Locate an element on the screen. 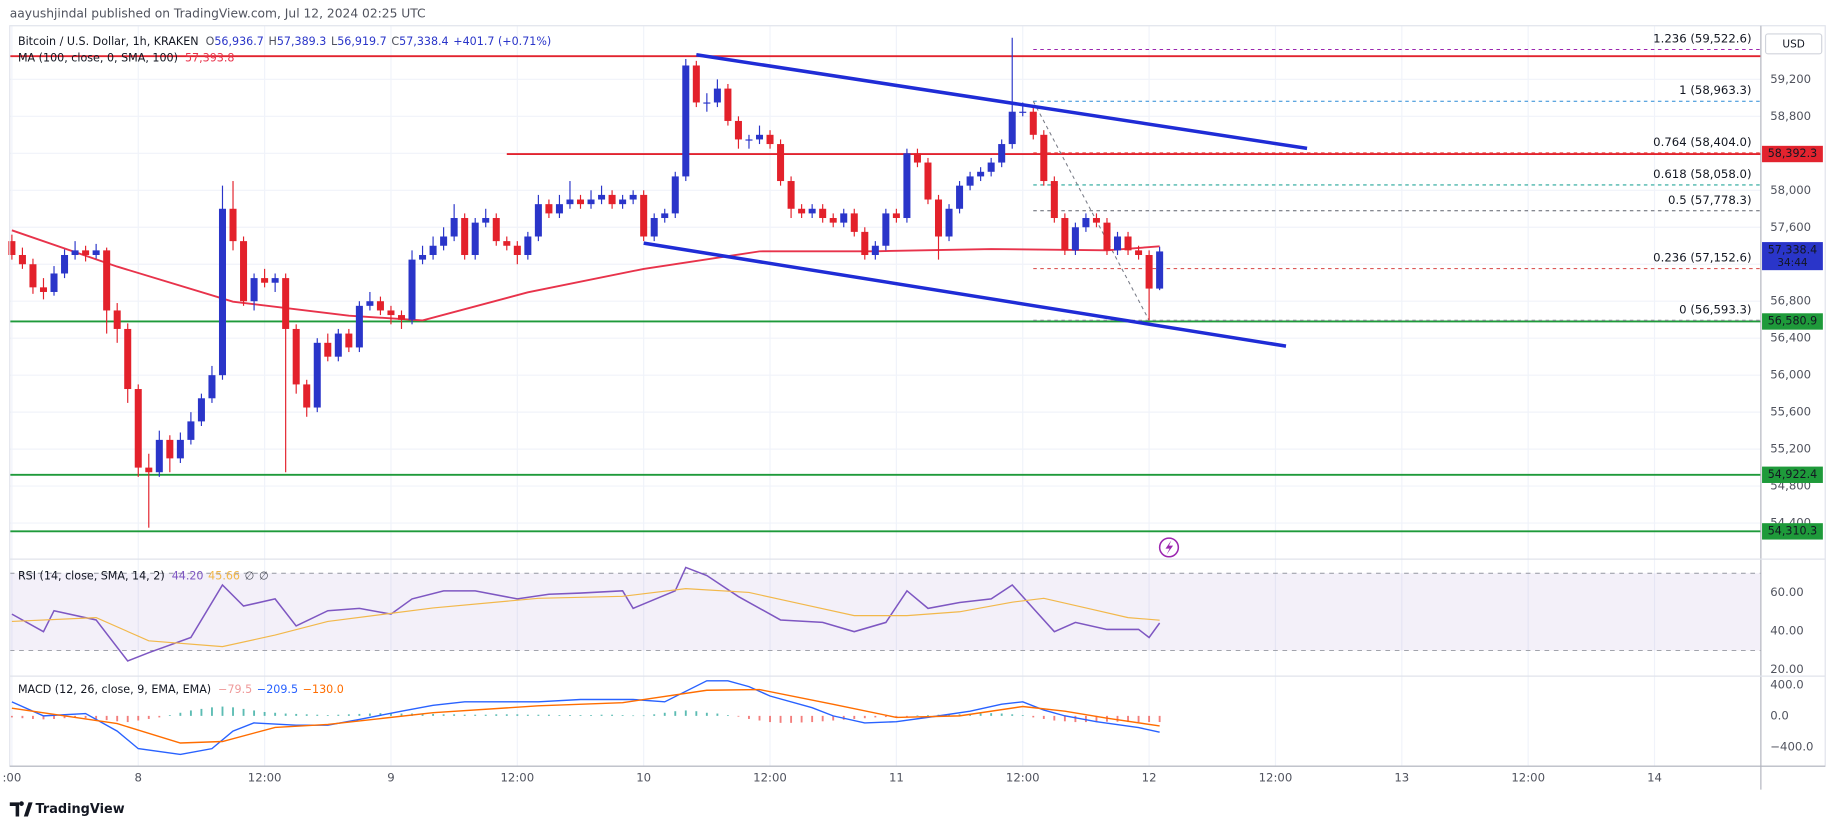  y-tick-label: 57,600 is located at coordinates (1790, 227).